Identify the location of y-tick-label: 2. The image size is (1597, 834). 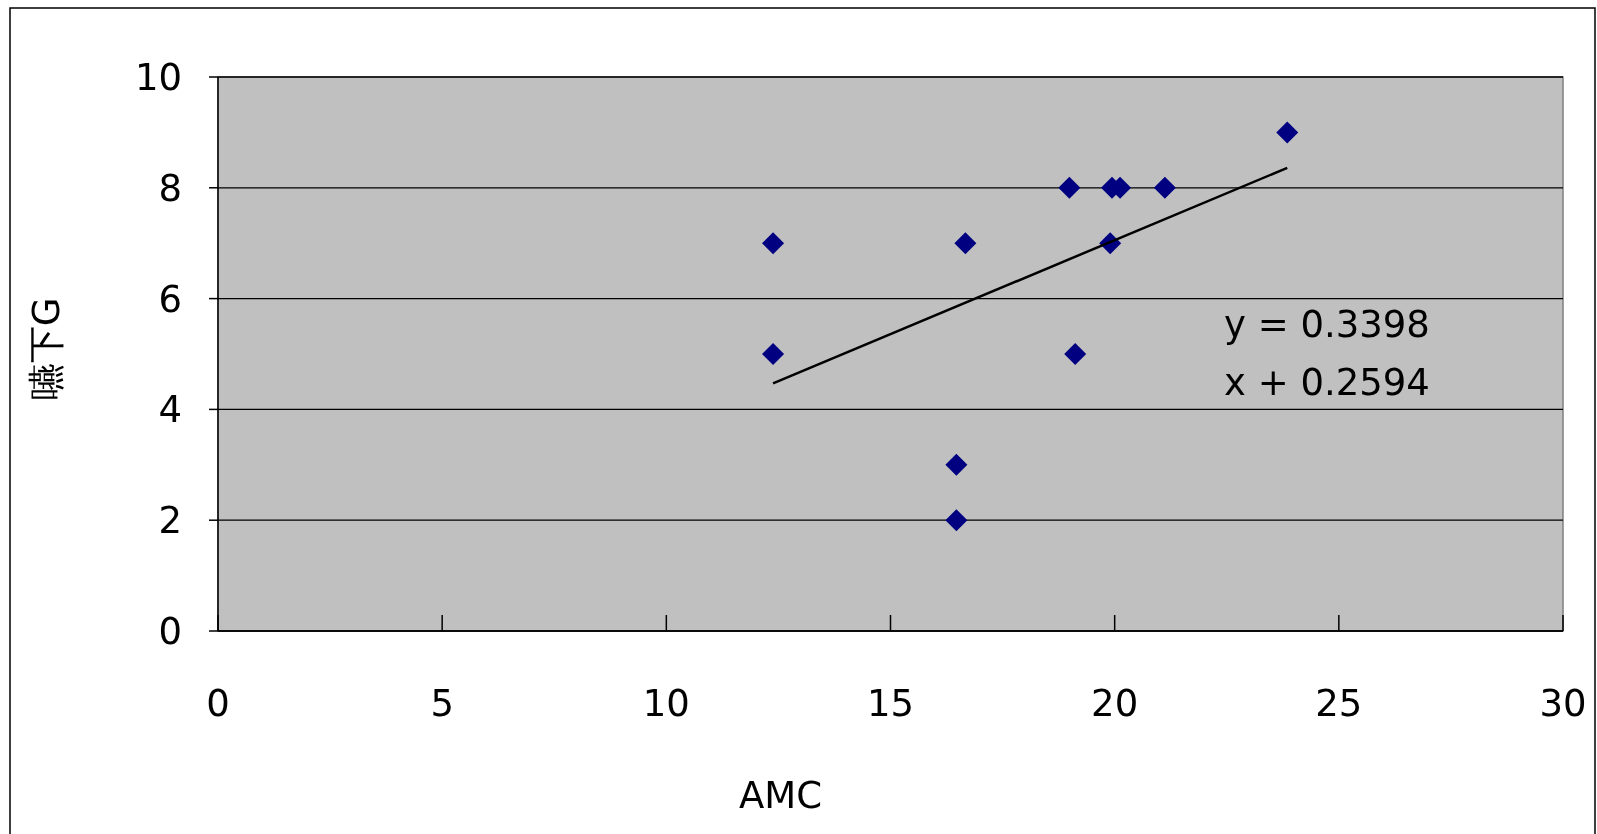
(170, 521).